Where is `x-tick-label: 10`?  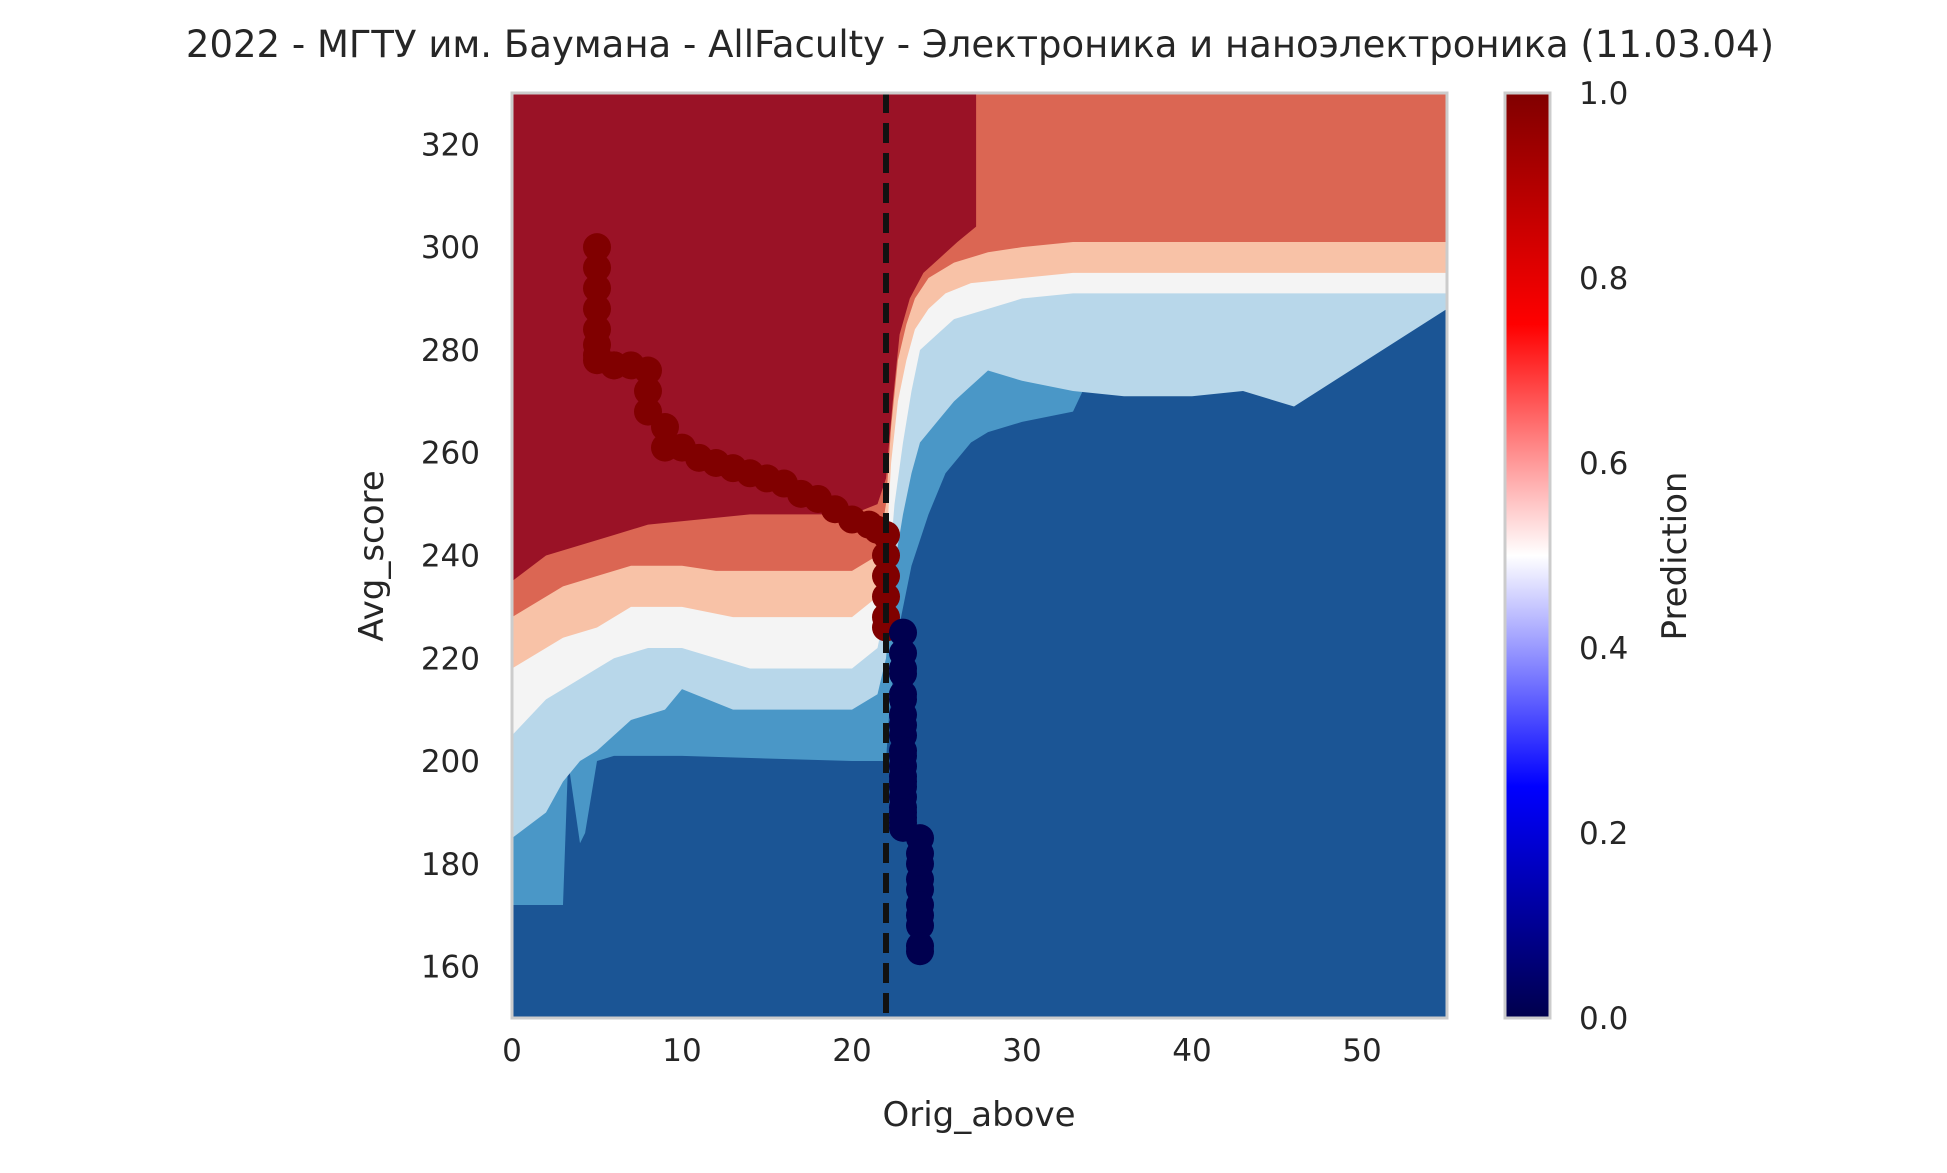 x-tick-label: 10 is located at coordinates (681, 1051).